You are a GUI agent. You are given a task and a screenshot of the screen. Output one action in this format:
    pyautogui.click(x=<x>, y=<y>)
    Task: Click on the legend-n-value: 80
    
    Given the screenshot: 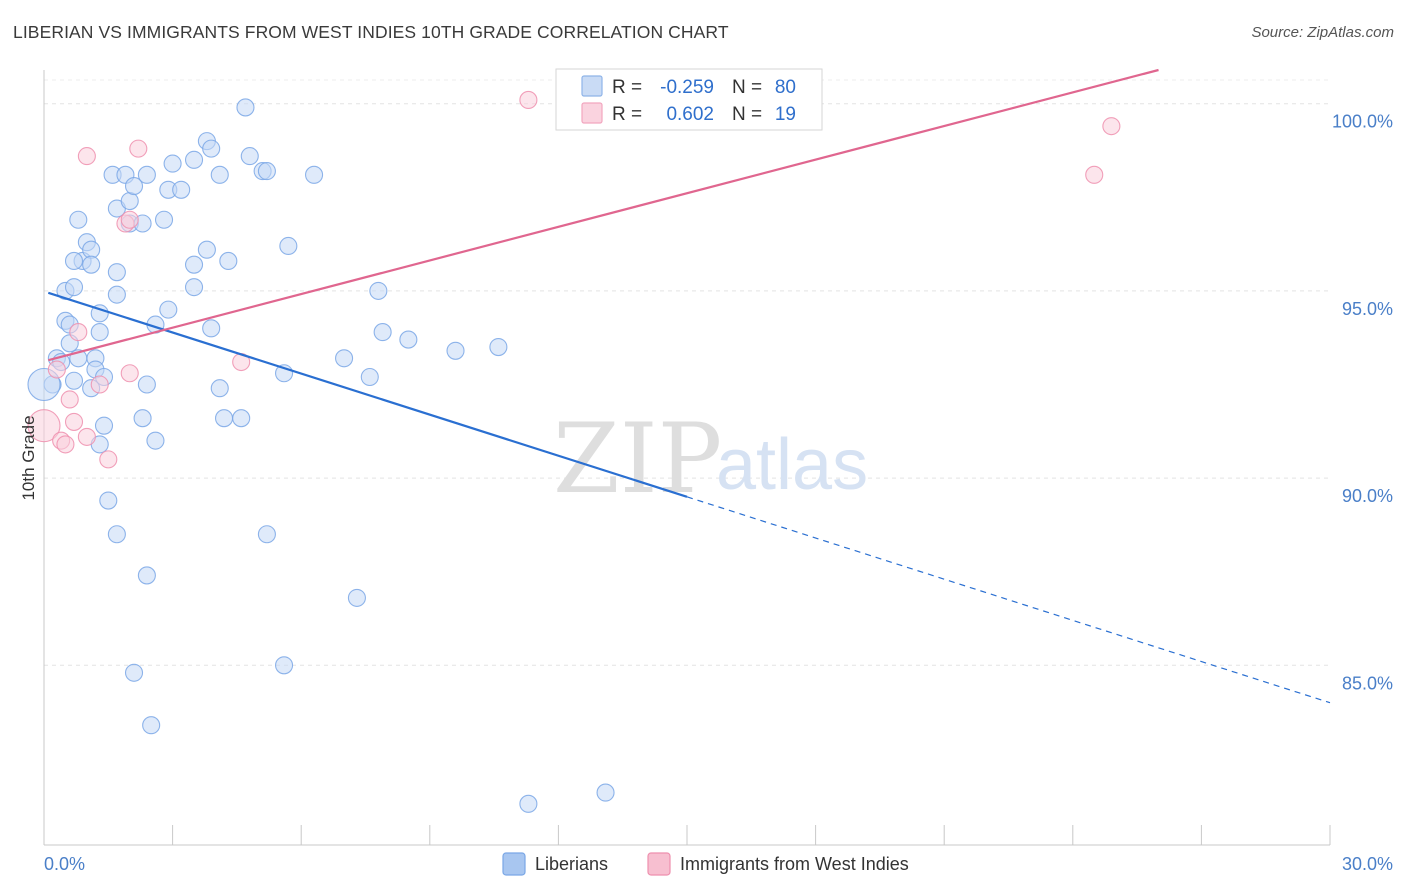 What is the action you would take?
    pyautogui.click(x=785, y=87)
    